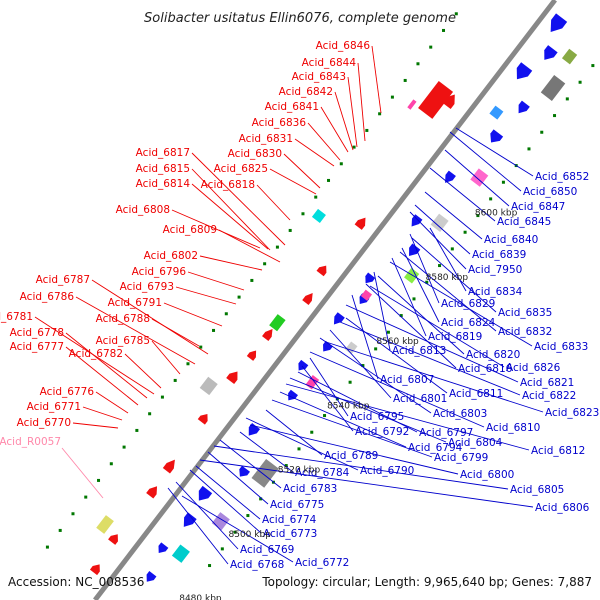  I want to click on gene-label-reverse: Acid_6812, so click(558, 451).